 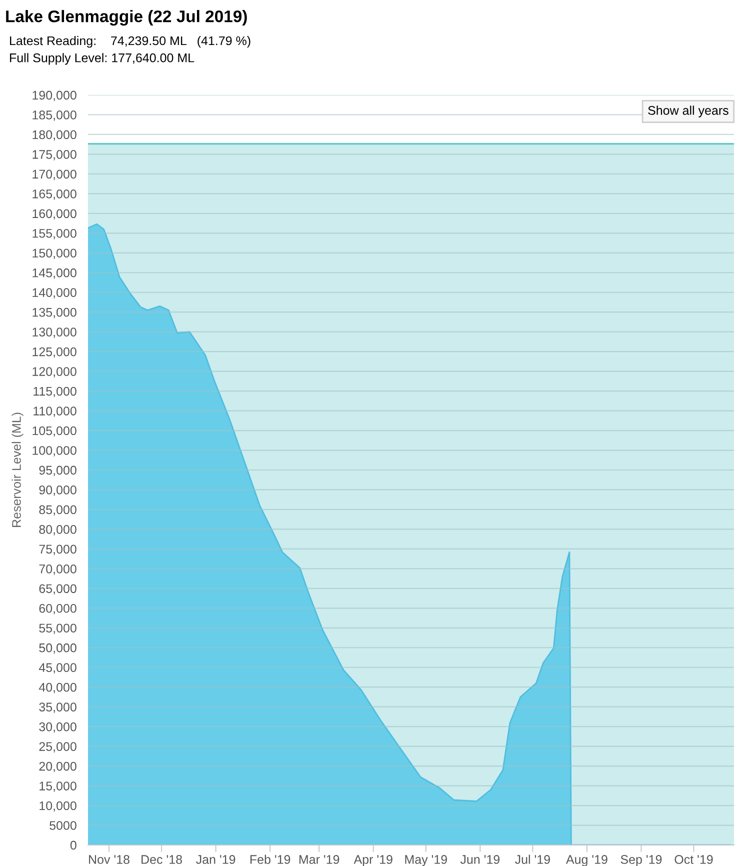 I want to click on y-tick-label: 130,000, so click(x=54, y=333).